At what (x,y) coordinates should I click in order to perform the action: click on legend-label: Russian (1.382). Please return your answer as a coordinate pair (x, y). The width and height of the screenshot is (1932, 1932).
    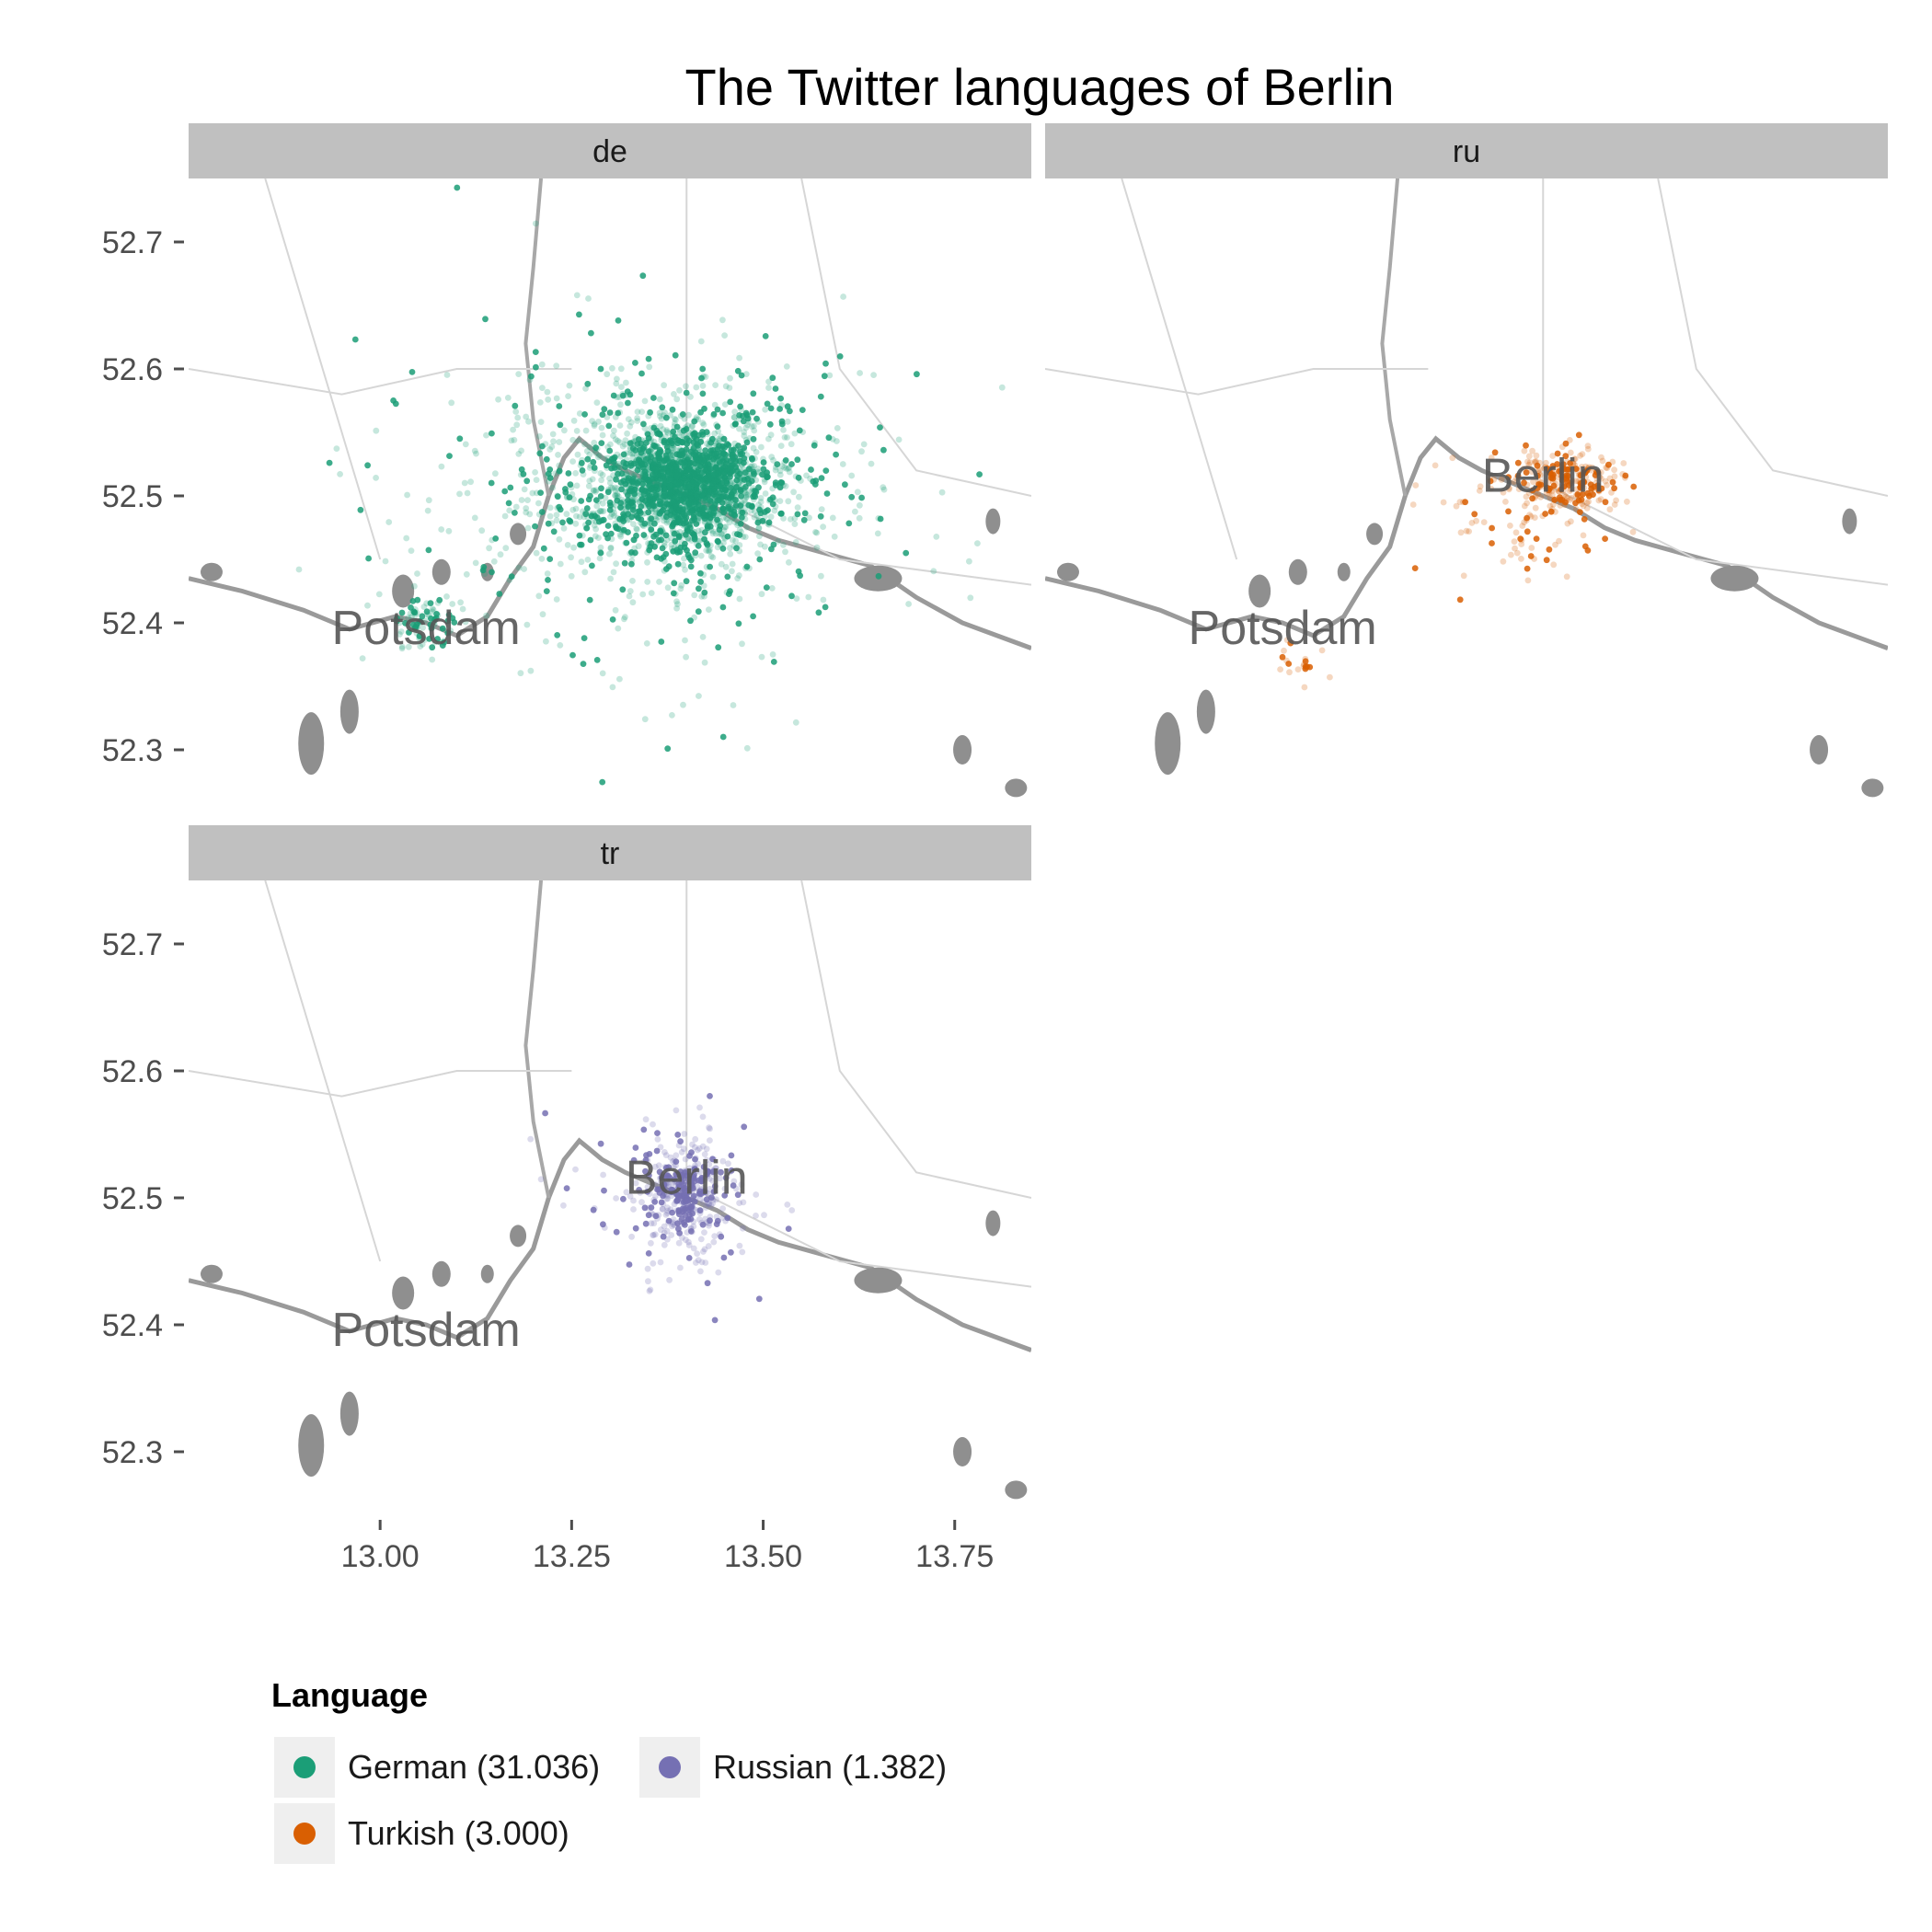
    Looking at the image, I should click on (830, 1767).